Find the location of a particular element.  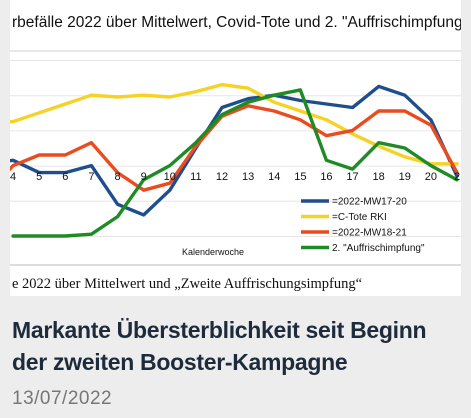

x-tick-label: 17 is located at coordinates (352, 177).